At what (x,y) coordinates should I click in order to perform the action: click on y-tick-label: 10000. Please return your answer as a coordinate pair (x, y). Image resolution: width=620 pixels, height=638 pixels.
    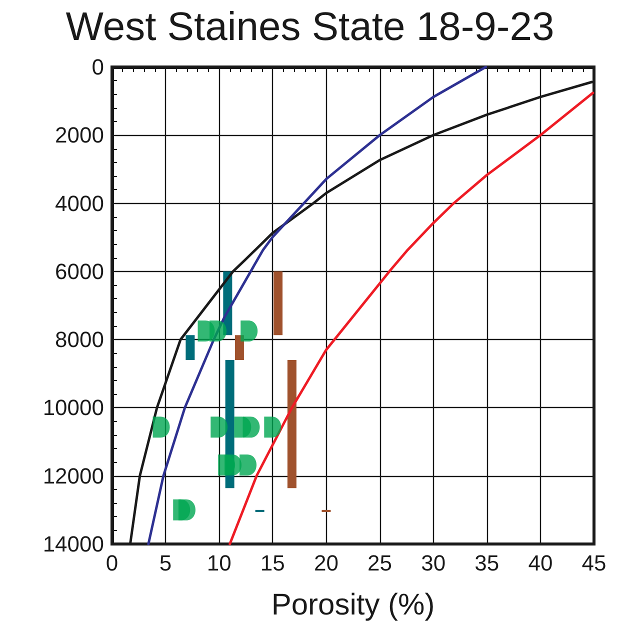
    Looking at the image, I should click on (73, 407).